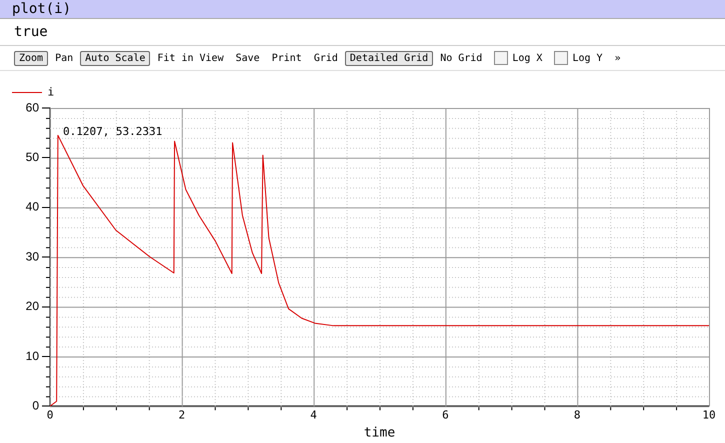 This screenshot has height=443, width=725. What do you see at coordinates (64, 58) in the screenshot?
I see `text: Pan` at bounding box center [64, 58].